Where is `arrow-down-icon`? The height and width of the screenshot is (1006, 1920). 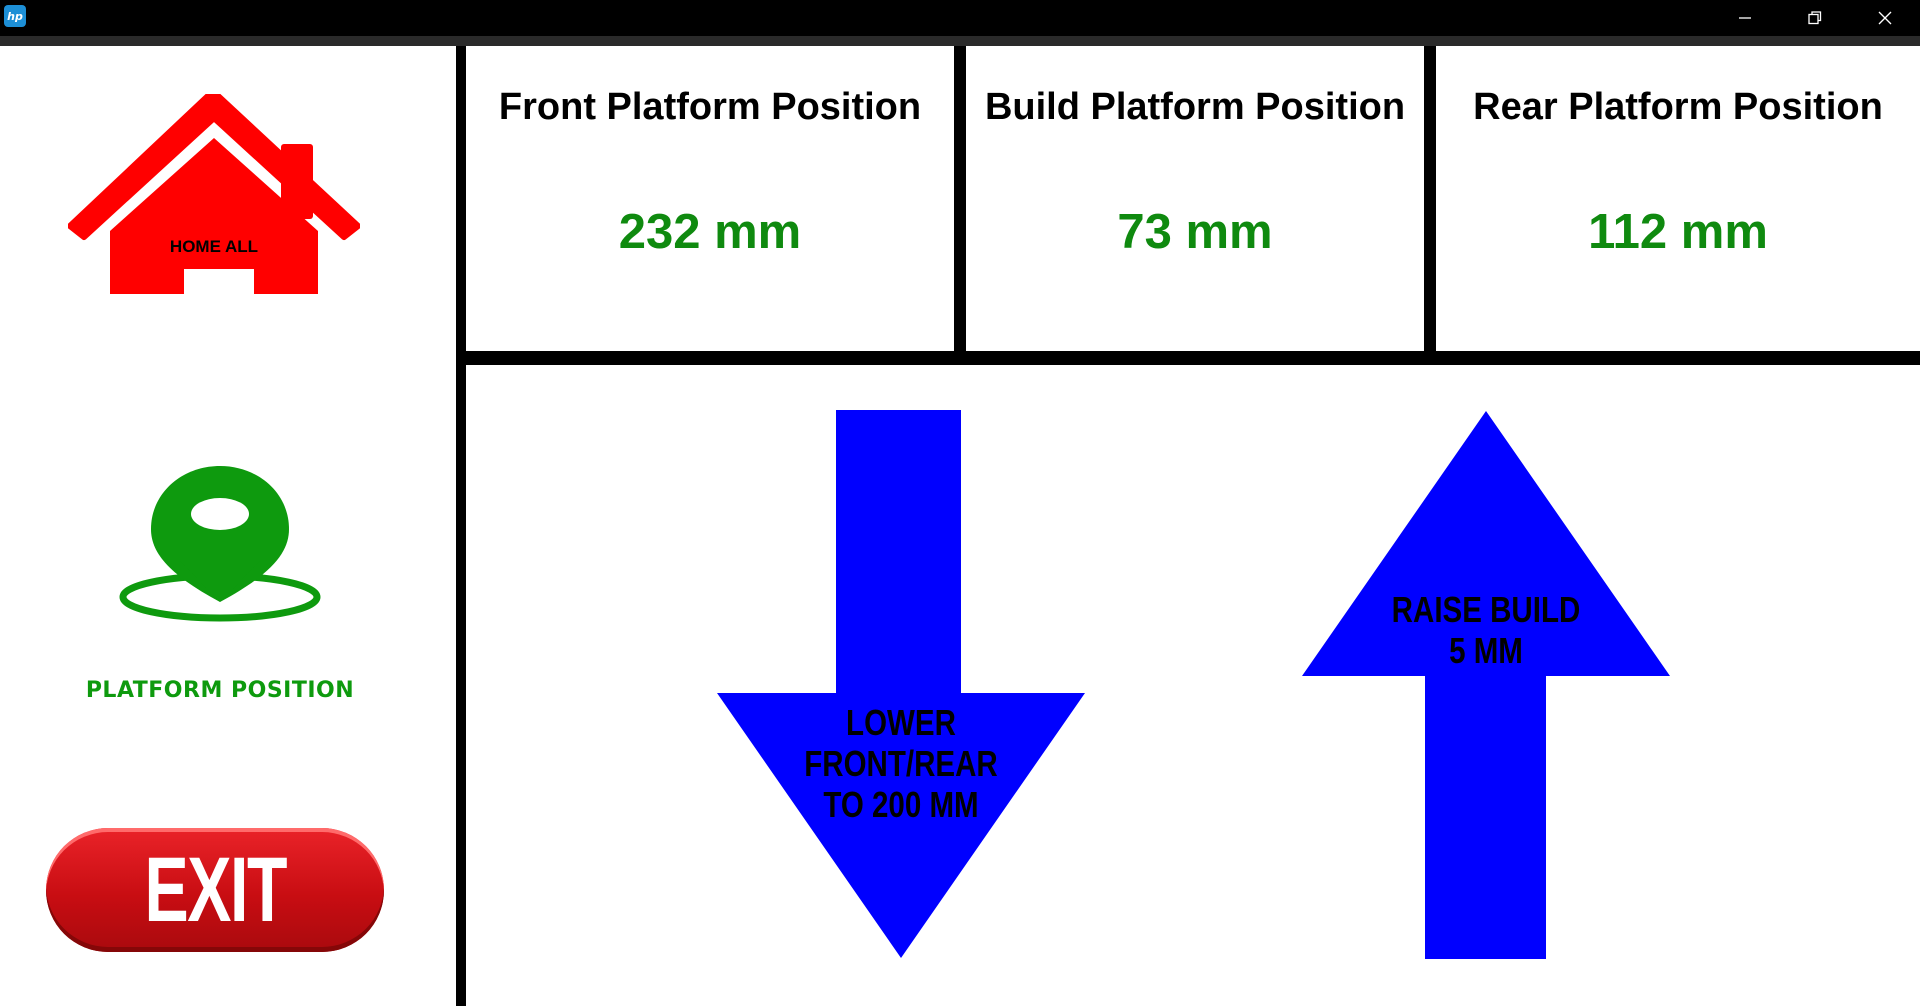 arrow-down-icon is located at coordinates (901, 684).